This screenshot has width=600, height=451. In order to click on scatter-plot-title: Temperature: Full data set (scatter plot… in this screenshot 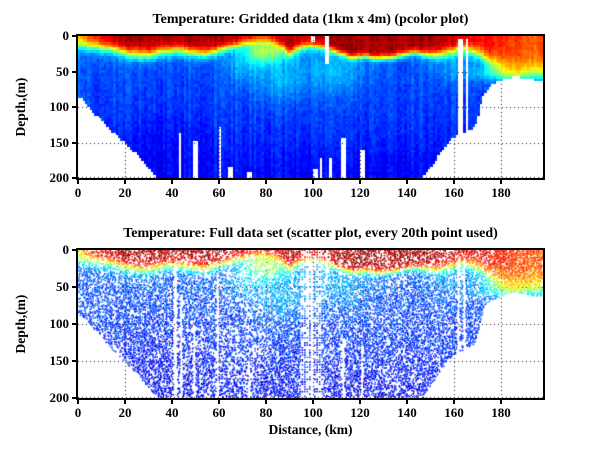, I will do `click(310, 233)`.